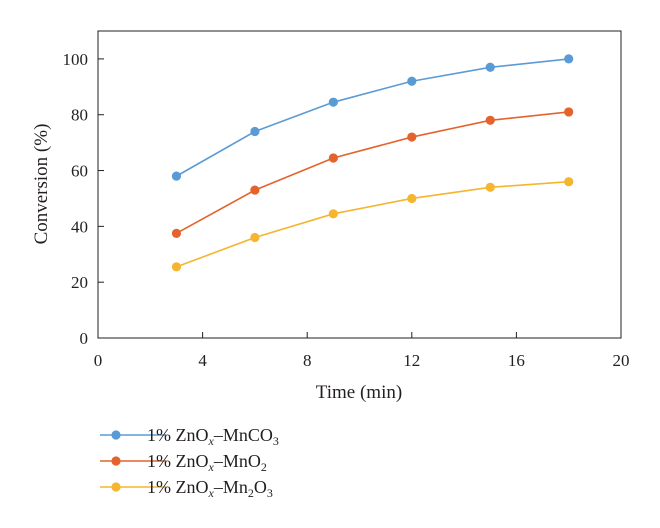  What do you see at coordinates (76, 59) in the screenshot?
I see `y-tick-label: 100` at bounding box center [76, 59].